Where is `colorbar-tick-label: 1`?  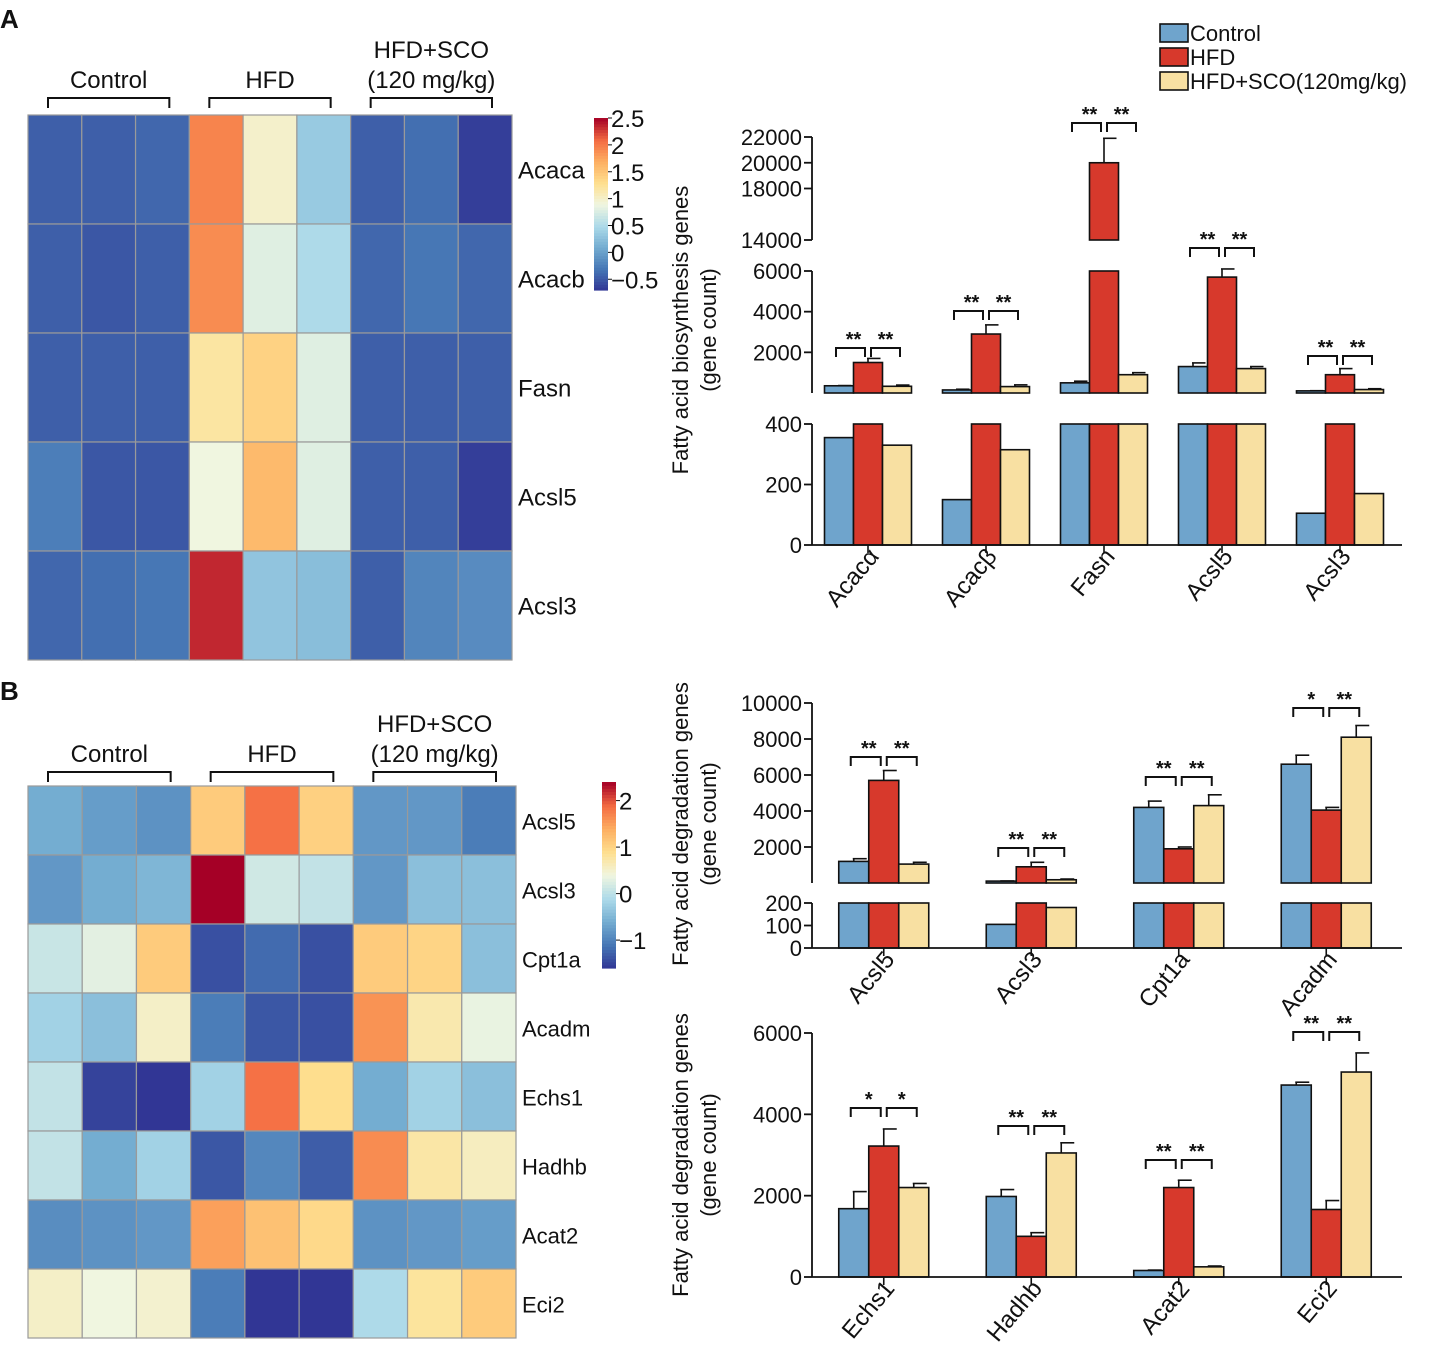 colorbar-tick-label: 1 is located at coordinates (617, 200).